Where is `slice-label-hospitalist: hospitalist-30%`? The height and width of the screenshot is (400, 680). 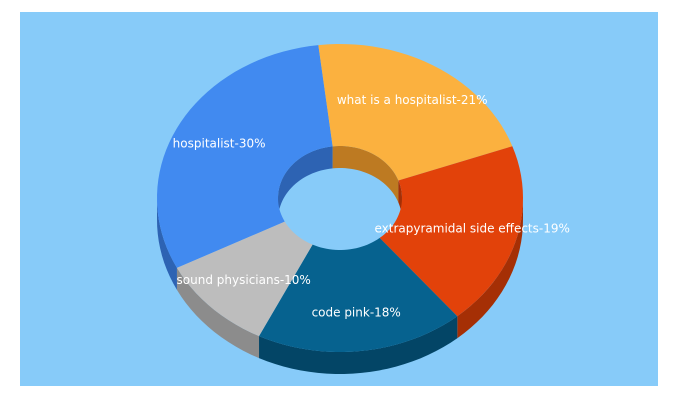 slice-label-hospitalist: hospitalist-30% is located at coordinates (219, 144).